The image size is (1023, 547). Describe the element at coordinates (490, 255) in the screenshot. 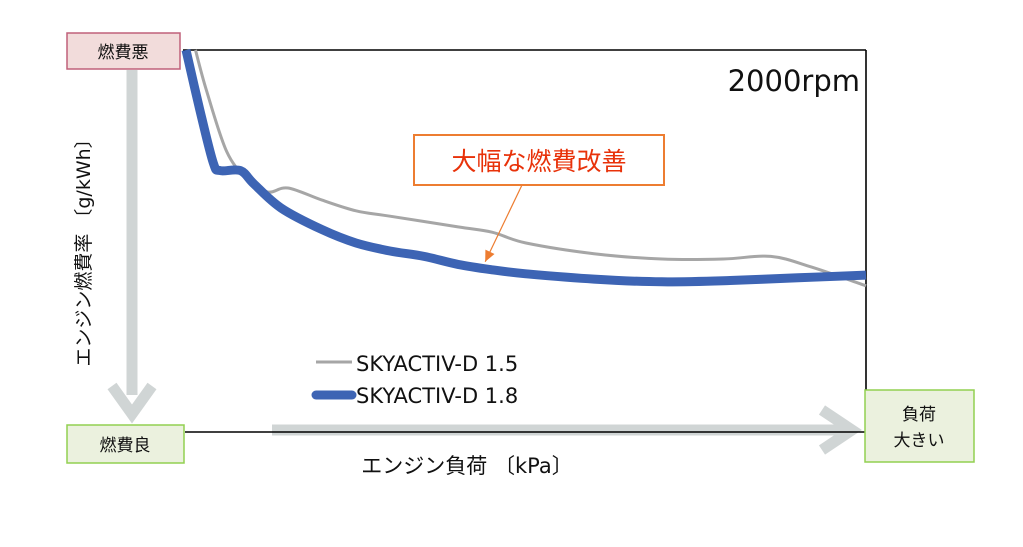

I see `callout-arrowhead` at that location.